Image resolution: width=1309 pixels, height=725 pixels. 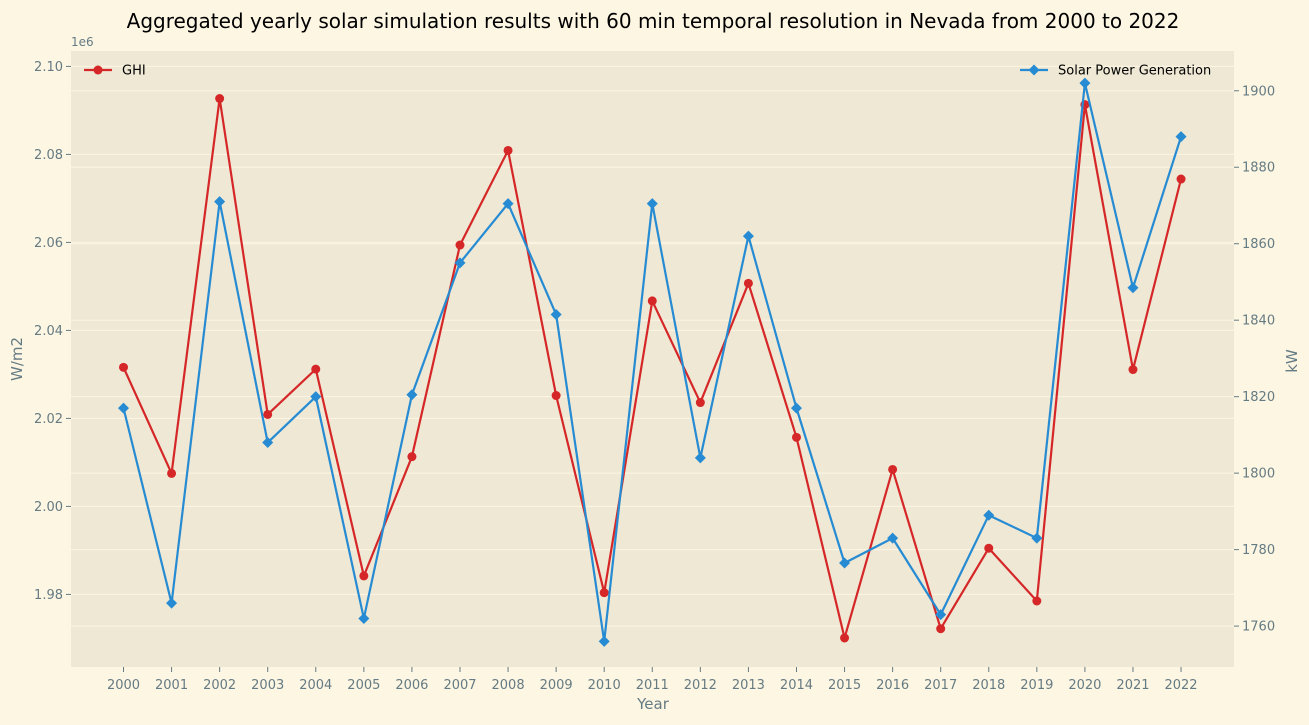 I want to click on x-tick-label: 2013, so click(x=748, y=685).